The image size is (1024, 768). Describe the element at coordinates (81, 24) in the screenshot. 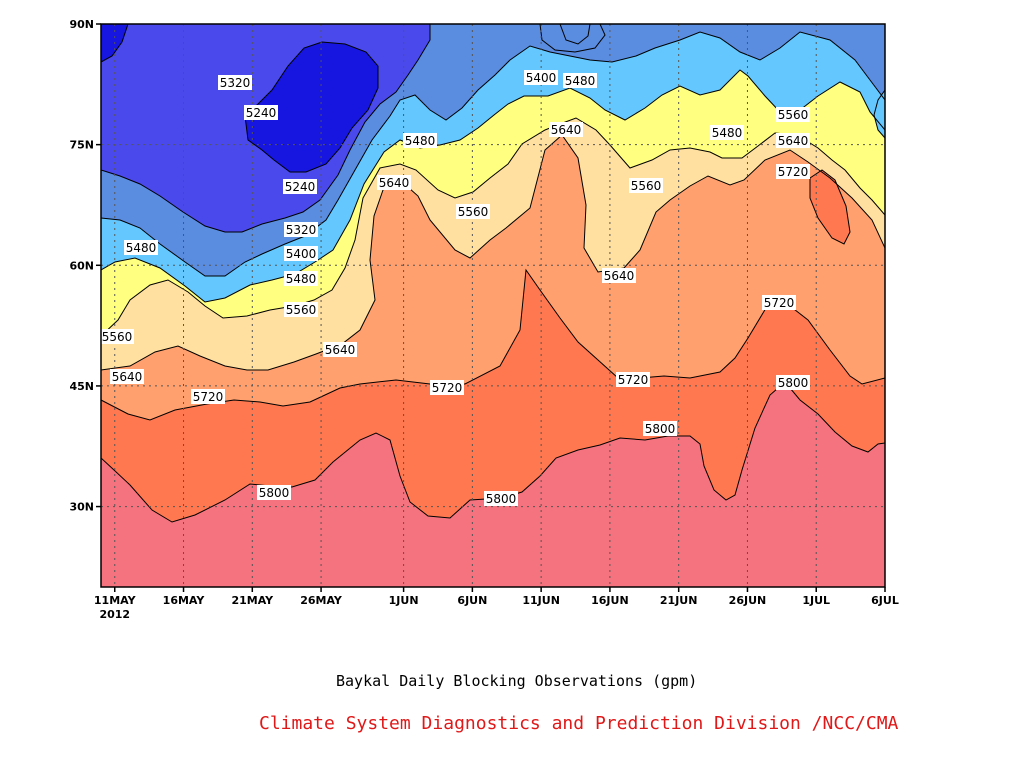

I see `y-tick-label: 90N` at that location.